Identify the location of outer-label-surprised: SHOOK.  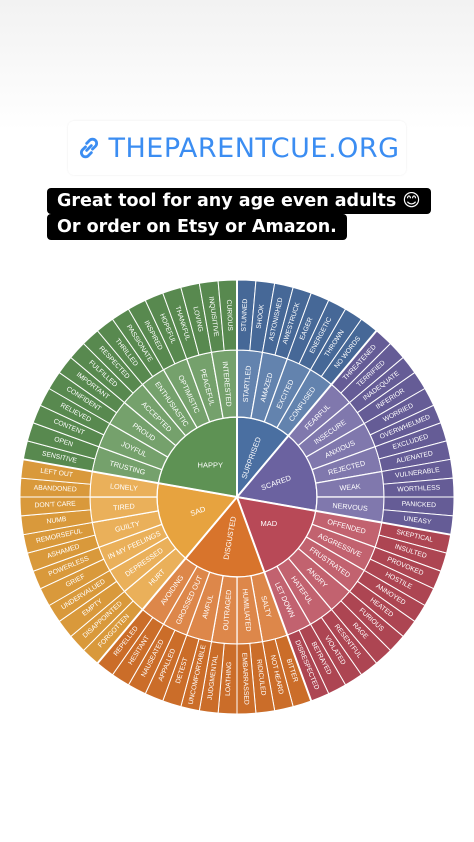
(261, 316).